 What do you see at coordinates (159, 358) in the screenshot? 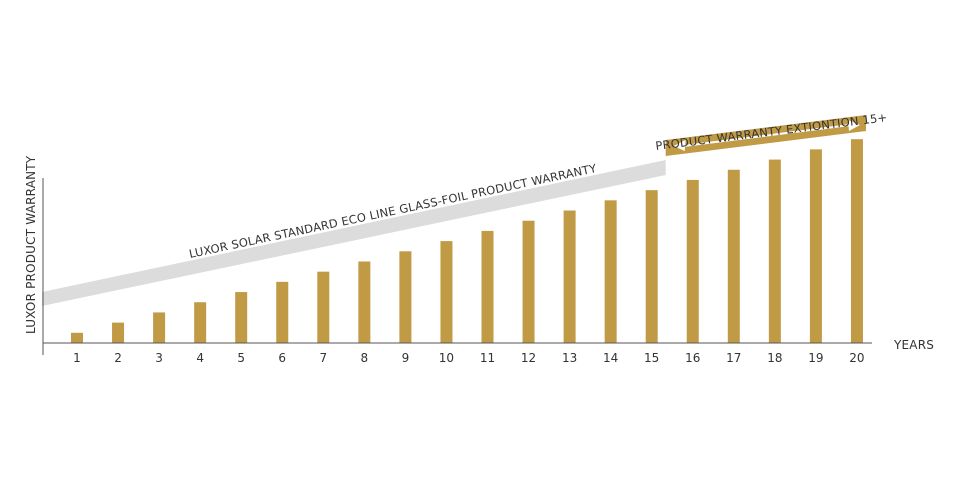
I see `x-tick-label: 3` at bounding box center [159, 358].